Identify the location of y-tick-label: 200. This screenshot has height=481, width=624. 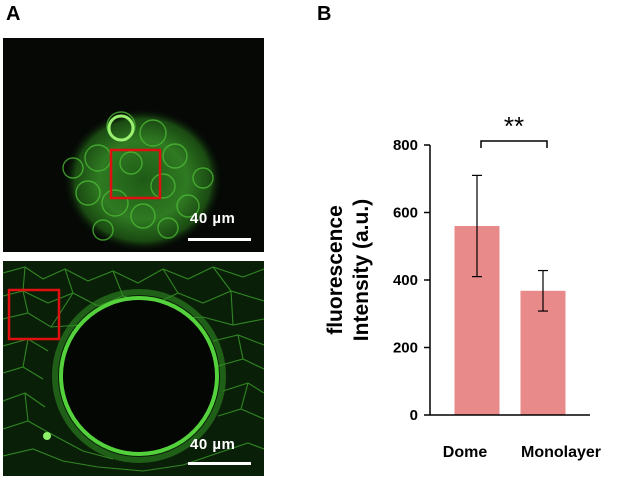
(405, 348).